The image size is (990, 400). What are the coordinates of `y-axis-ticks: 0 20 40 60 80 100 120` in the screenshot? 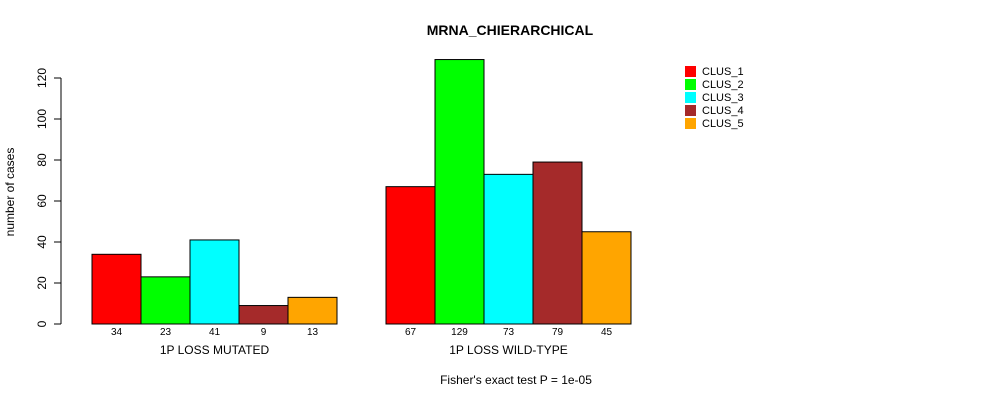 It's located at (48, 197).